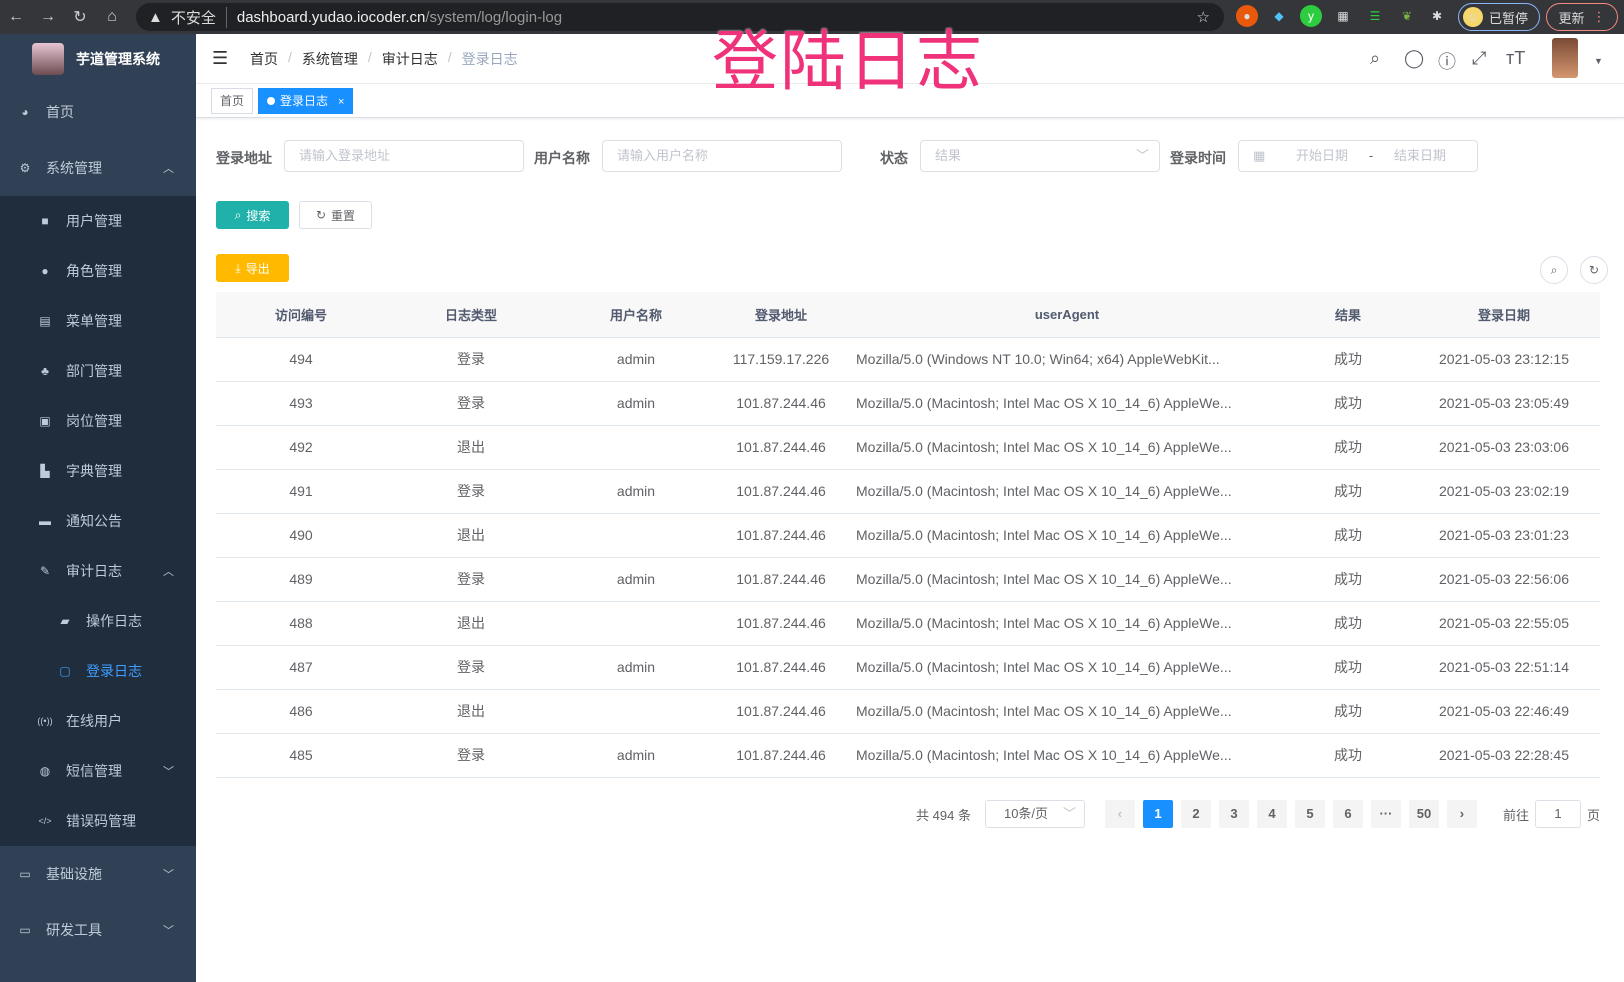  What do you see at coordinates (722, 156) in the screenshot?
I see `username-input: 请输入用户名称` at bounding box center [722, 156].